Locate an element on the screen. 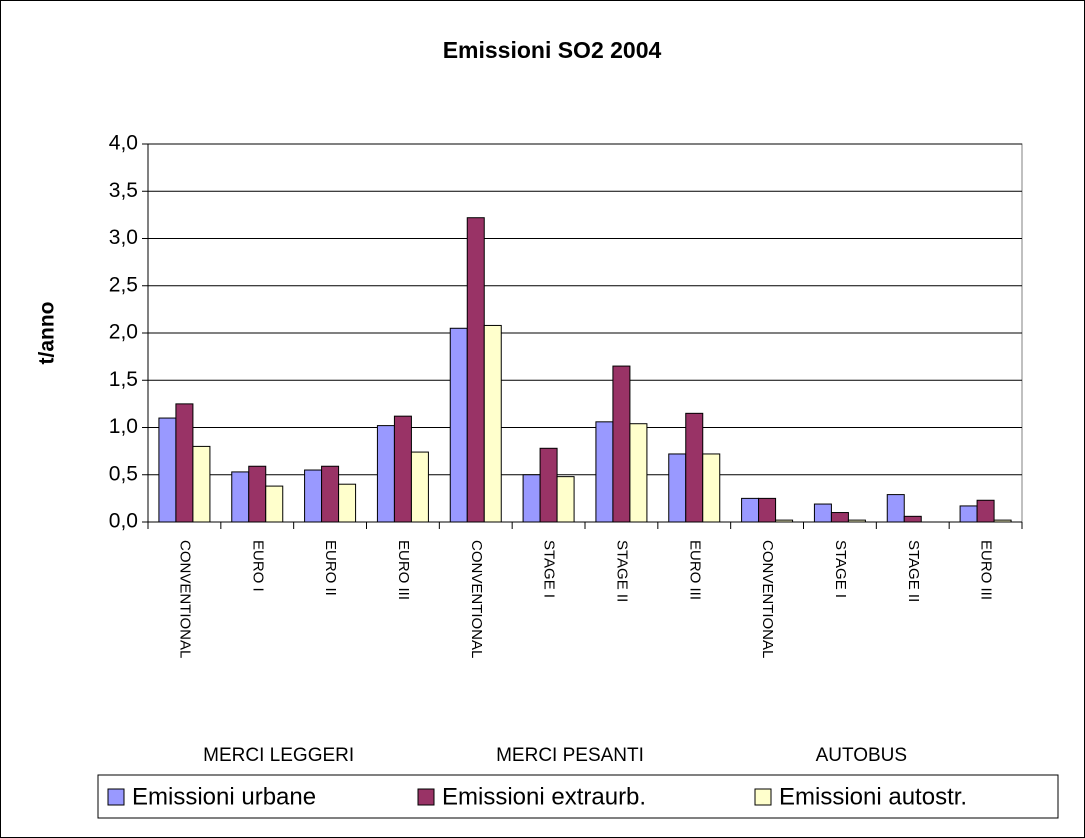 The width and height of the screenshot is (1085, 838). y-tick-label: 3,5 is located at coordinates (123, 190).